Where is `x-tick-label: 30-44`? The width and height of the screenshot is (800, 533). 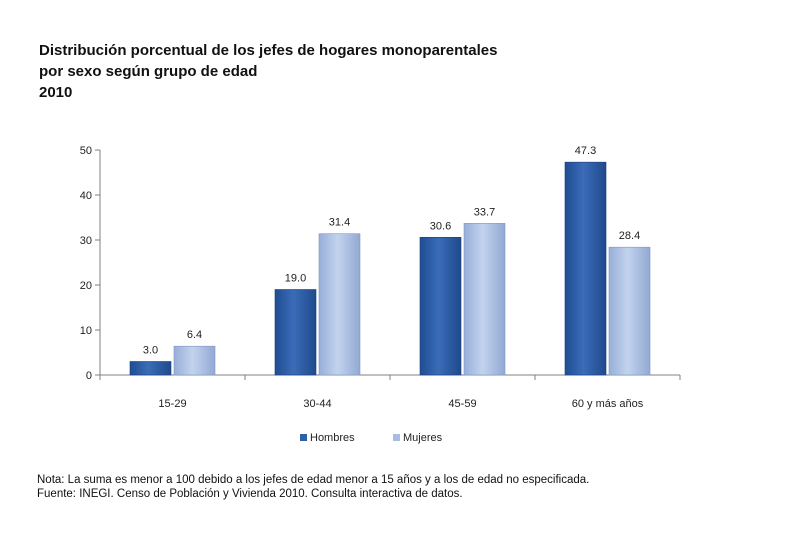 x-tick-label: 30-44 is located at coordinates (317, 404).